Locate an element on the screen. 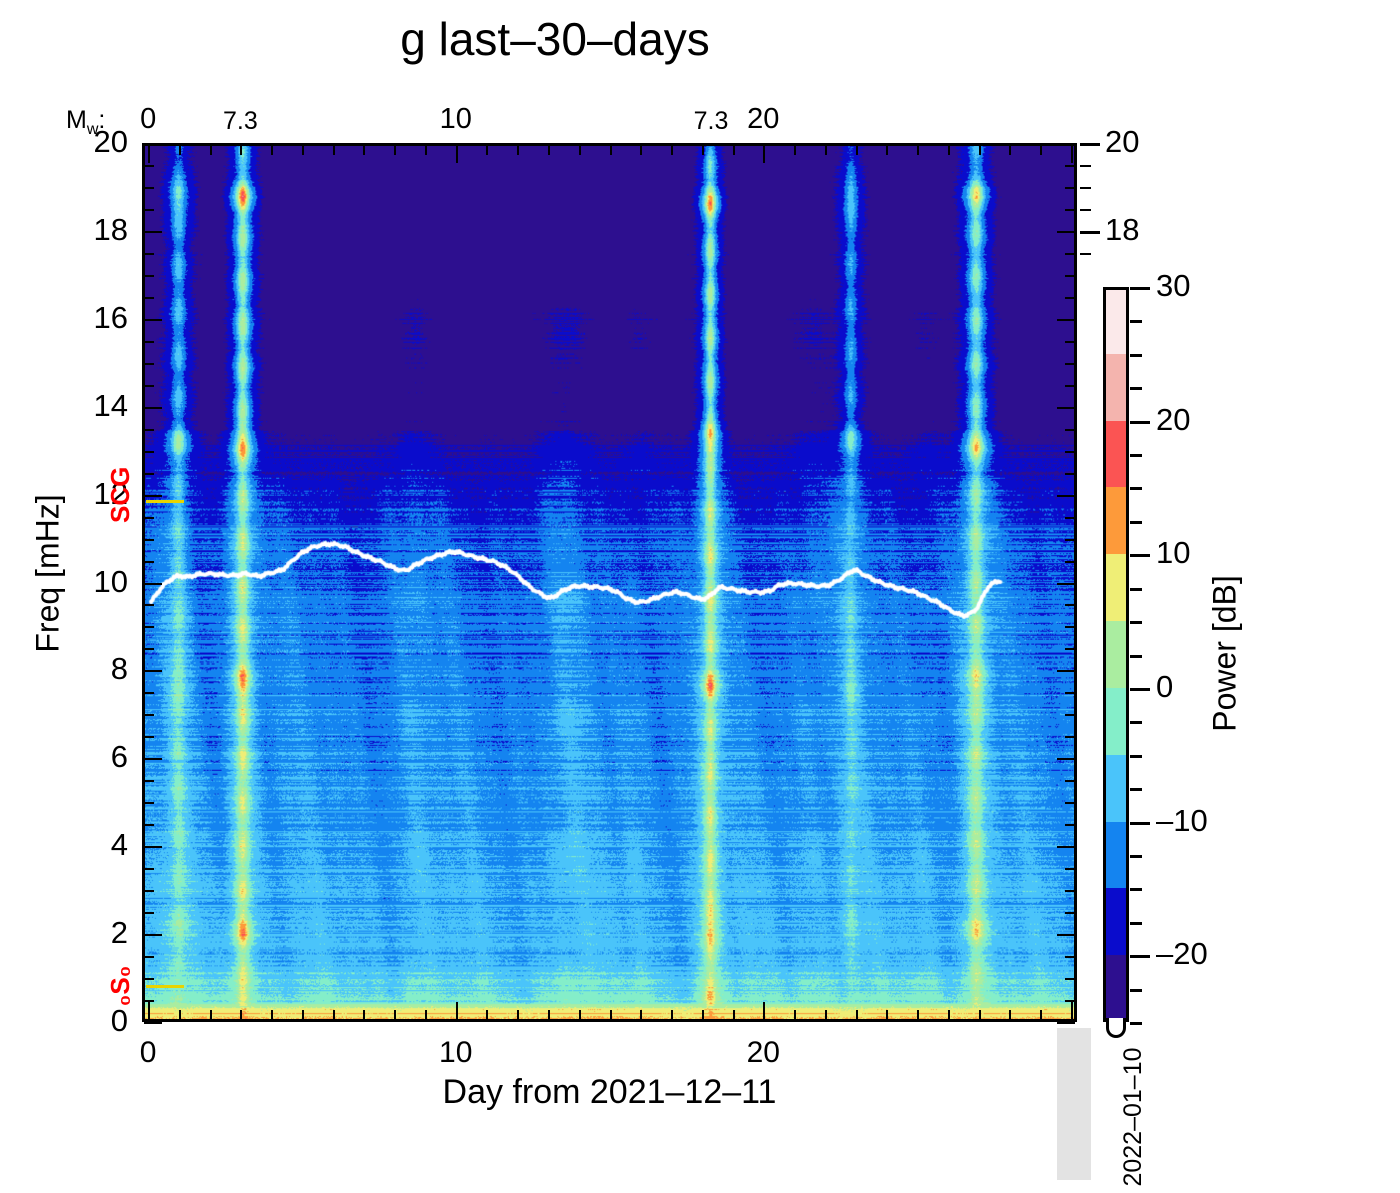 The height and width of the screenshot is (1193, 1400). mw-axis-label: Mw: is located at coordinates (86, 122).